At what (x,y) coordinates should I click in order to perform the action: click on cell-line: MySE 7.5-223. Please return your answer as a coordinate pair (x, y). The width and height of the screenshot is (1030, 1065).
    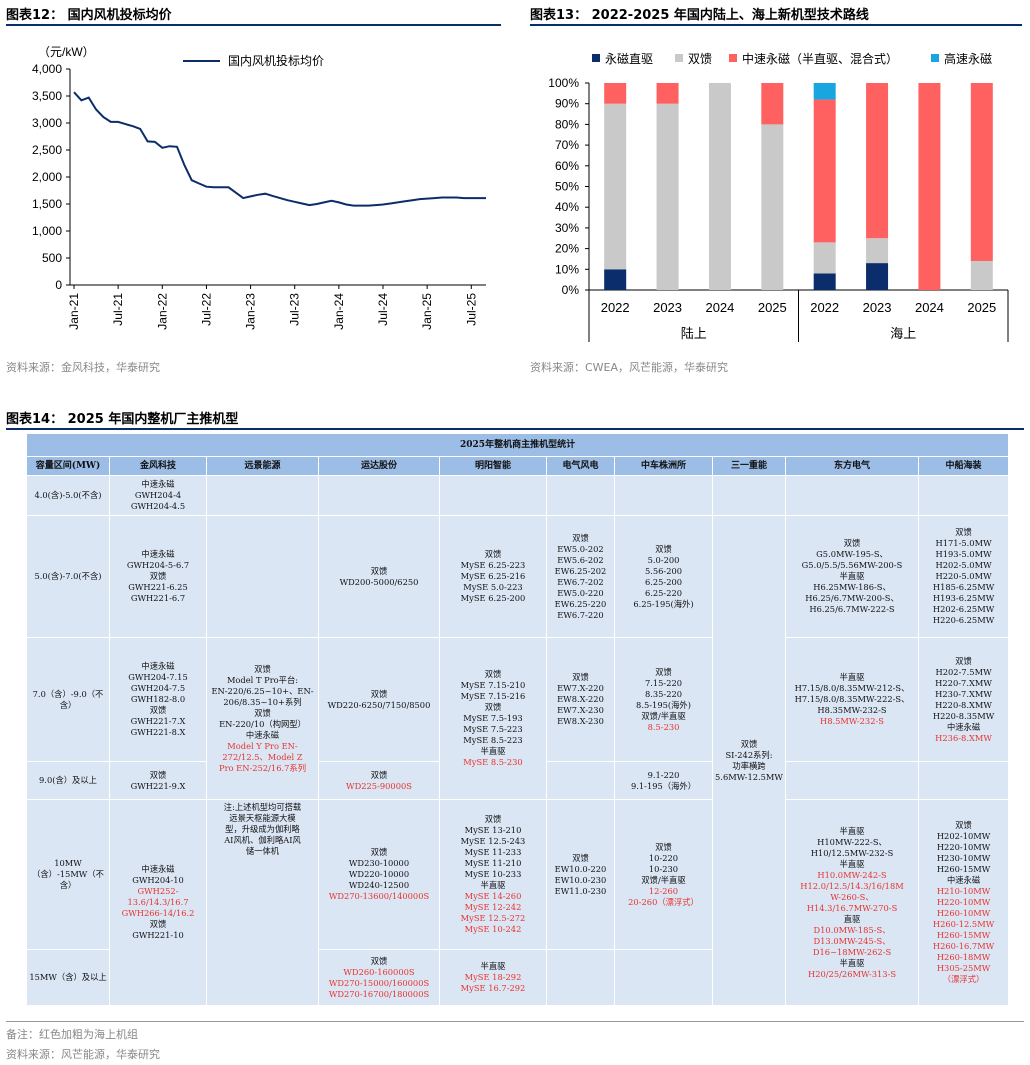
    Looking at the image, I should click on (493, 729).